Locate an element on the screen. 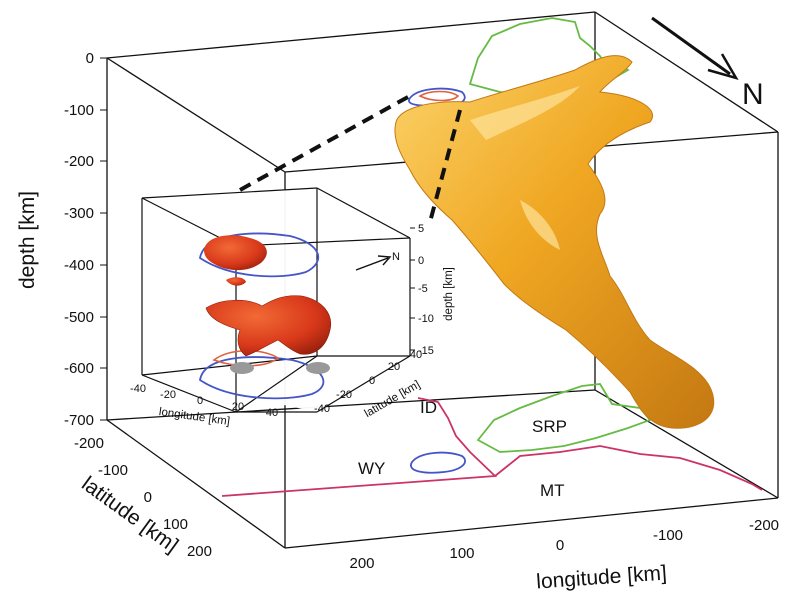 This screenshot has height=595, width=798. inset-latitude-tick-label: 20 is located at coordinates (394, 367).